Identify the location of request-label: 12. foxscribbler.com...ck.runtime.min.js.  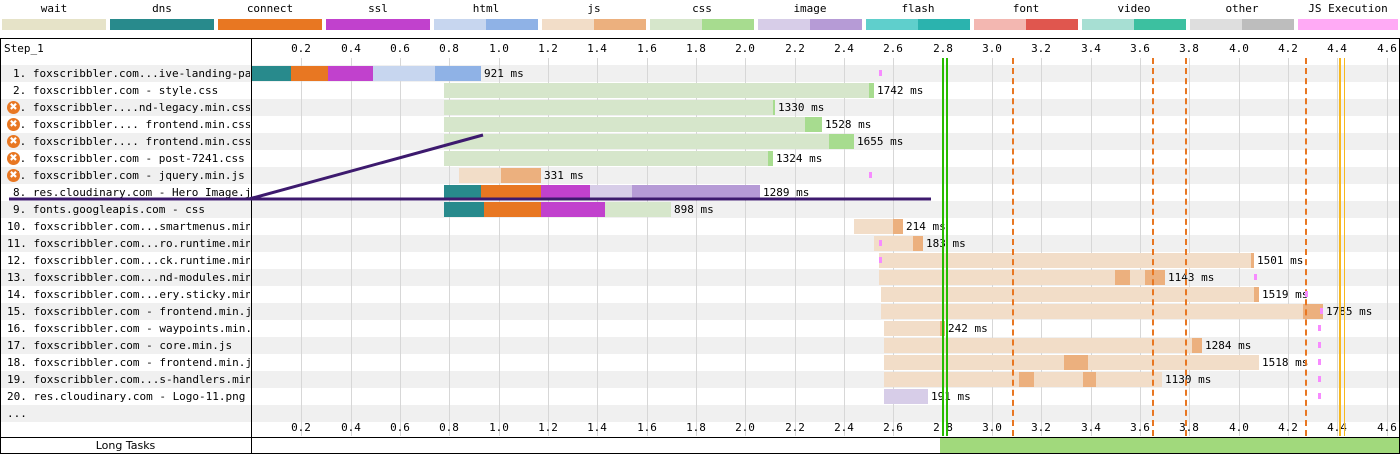
(128, 260).